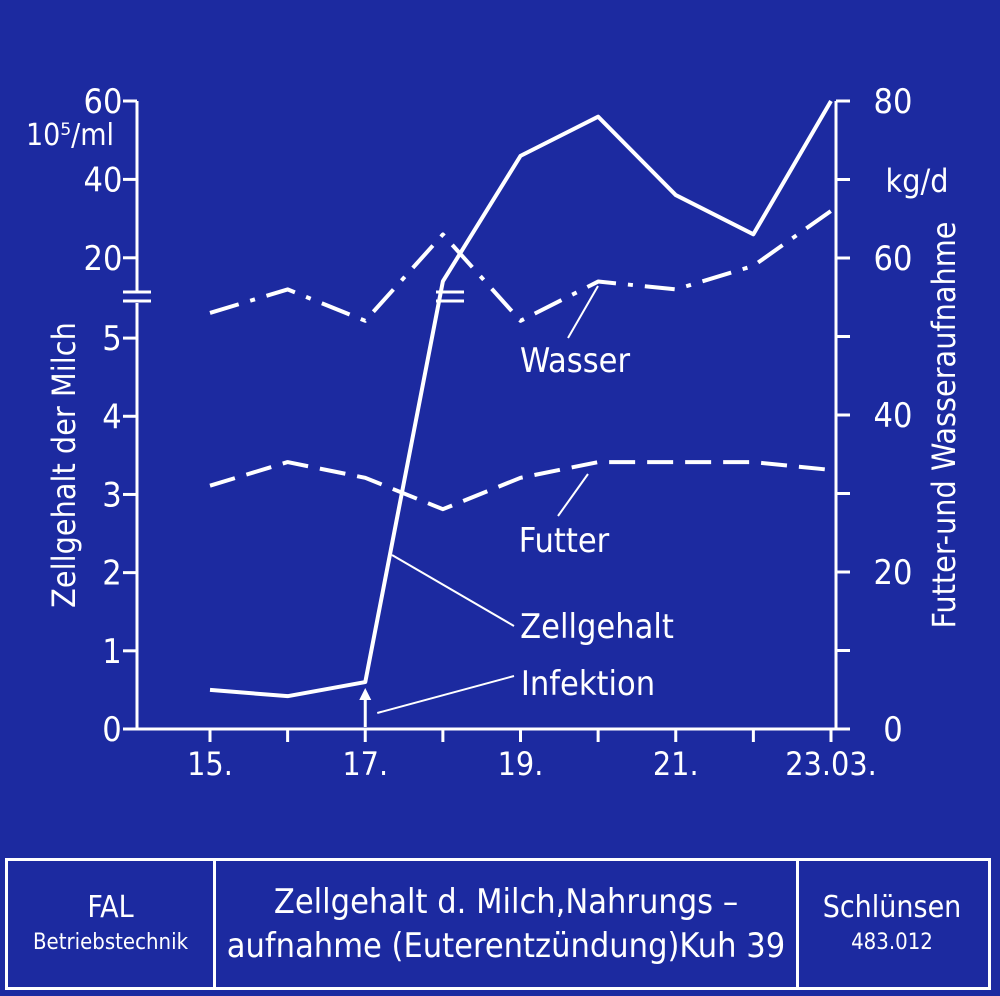 This screenshot has width=1000, height=996. Describe the element at coordinates (892, 730) in the screenshot. I see `right-tick-label: 0` at that location.